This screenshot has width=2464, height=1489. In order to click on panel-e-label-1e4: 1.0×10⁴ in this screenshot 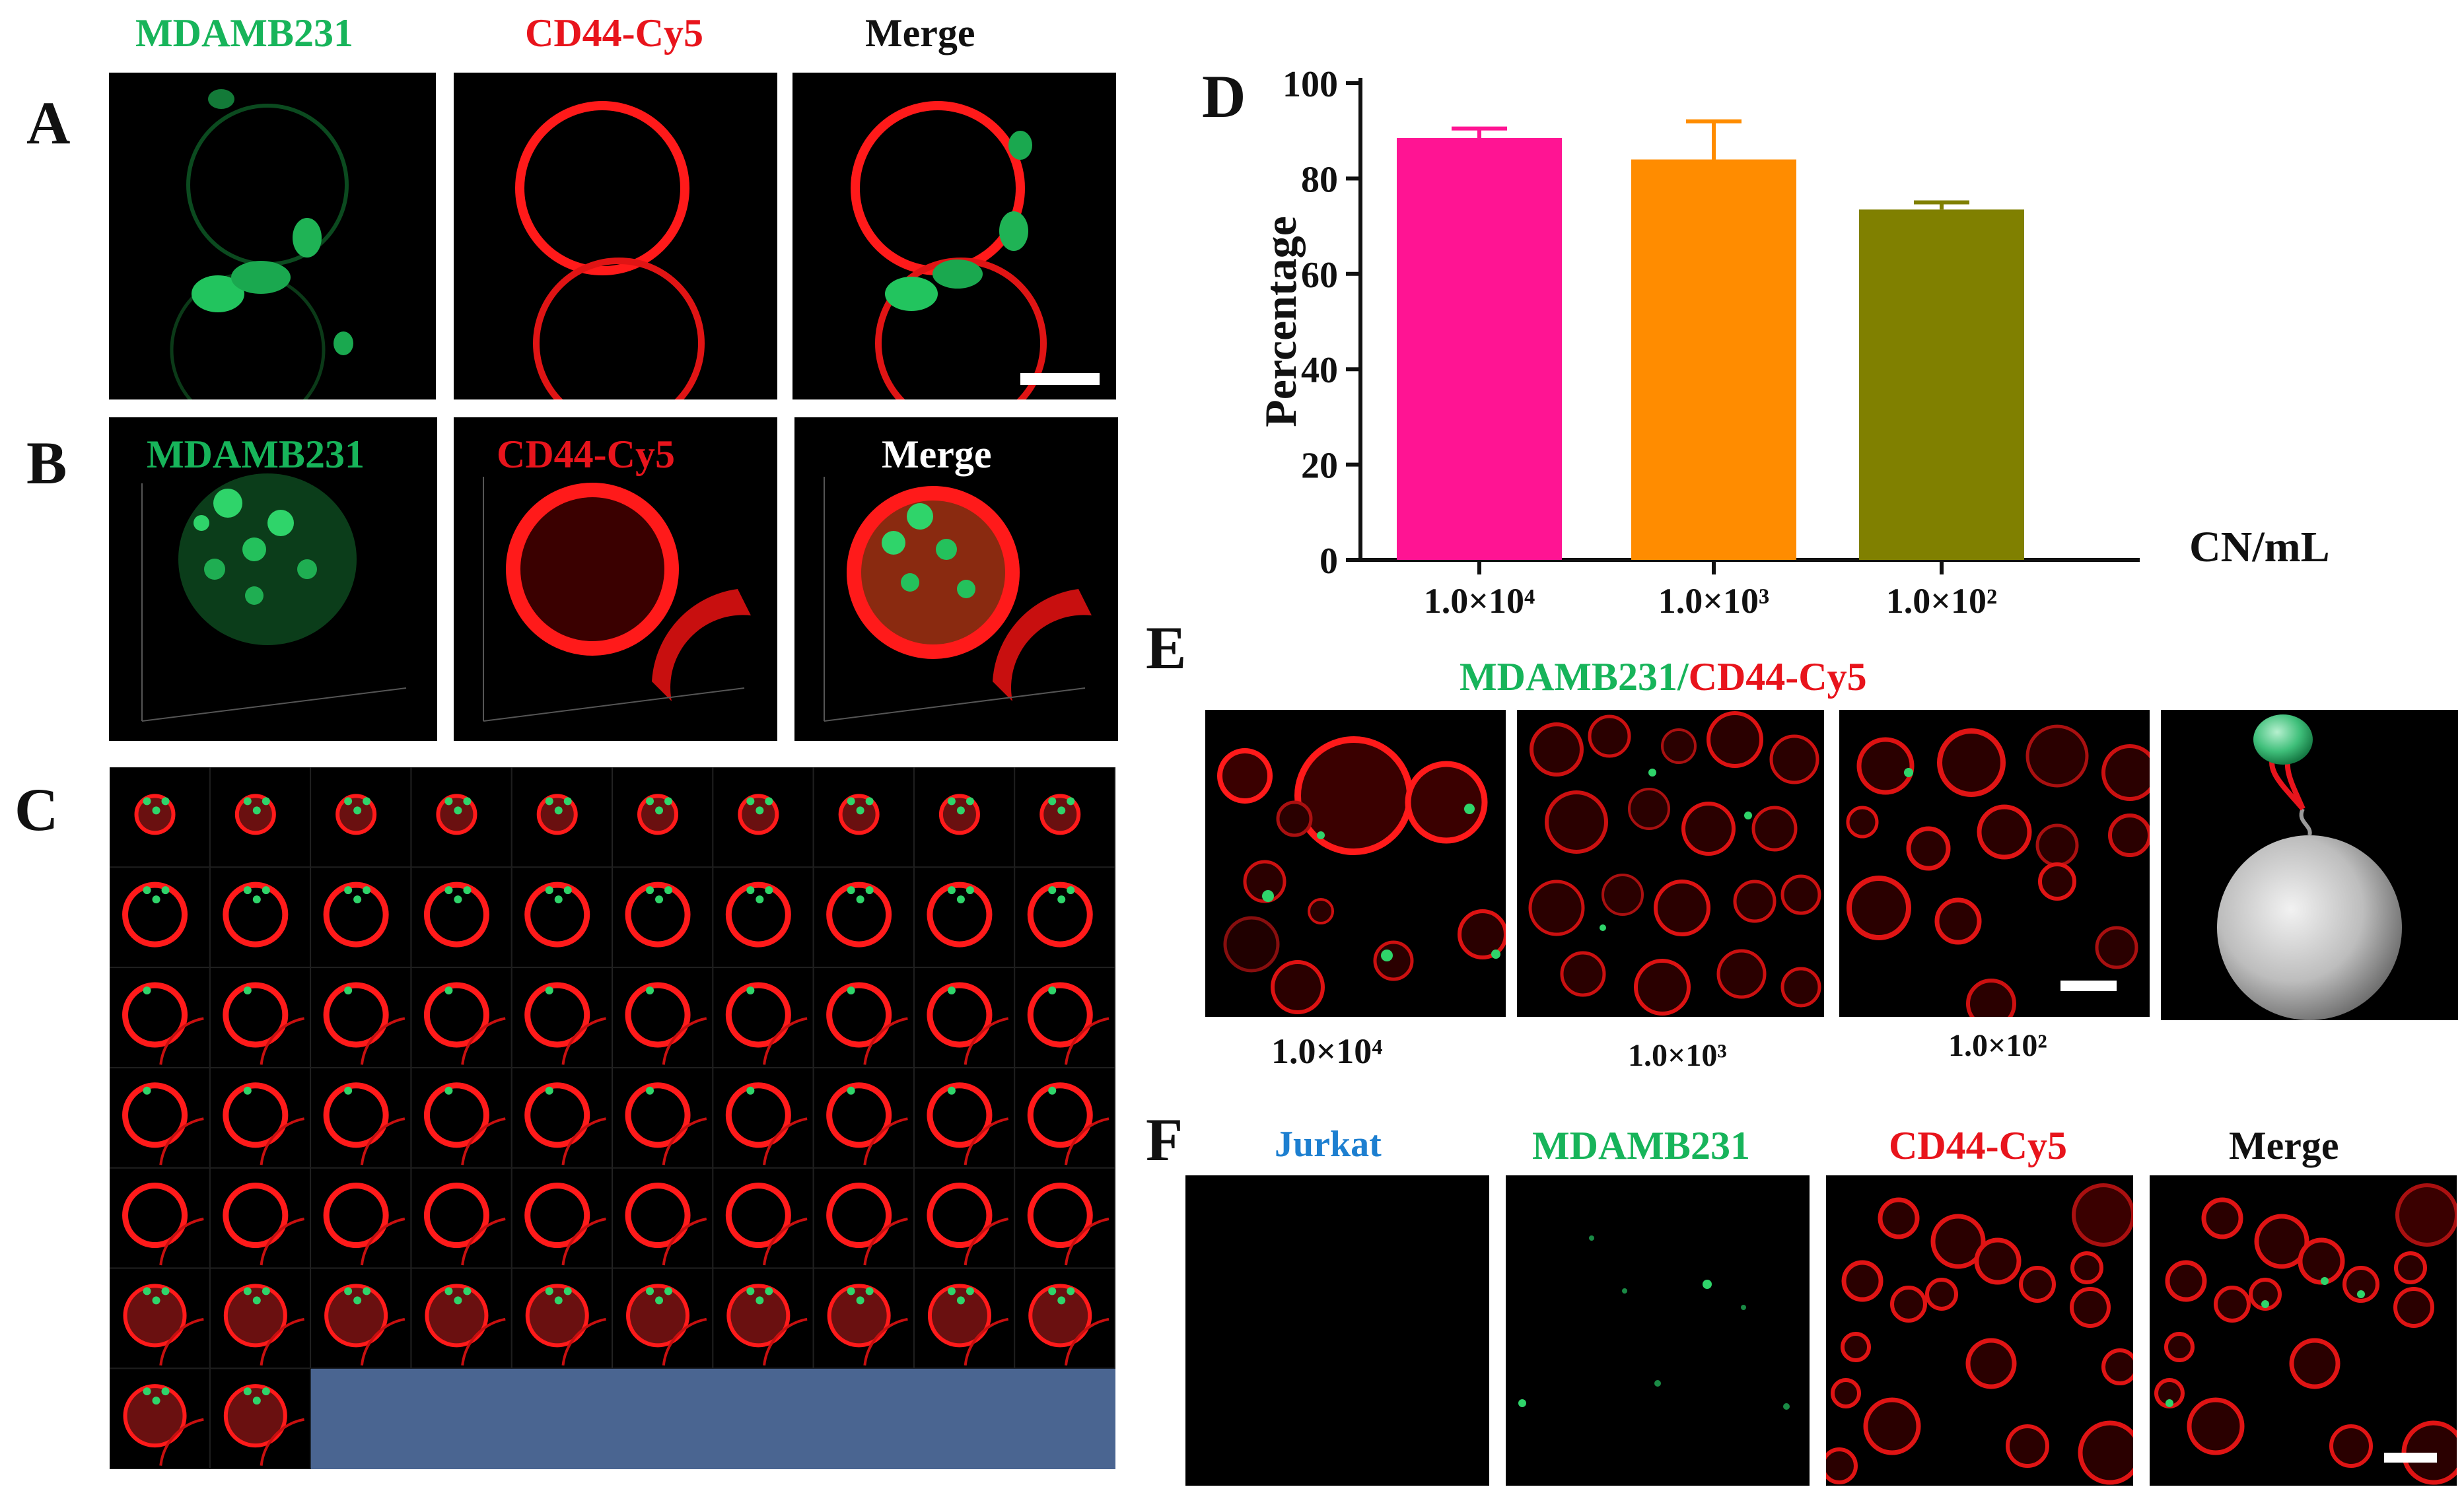, I will do `click(1327, 1051)`.